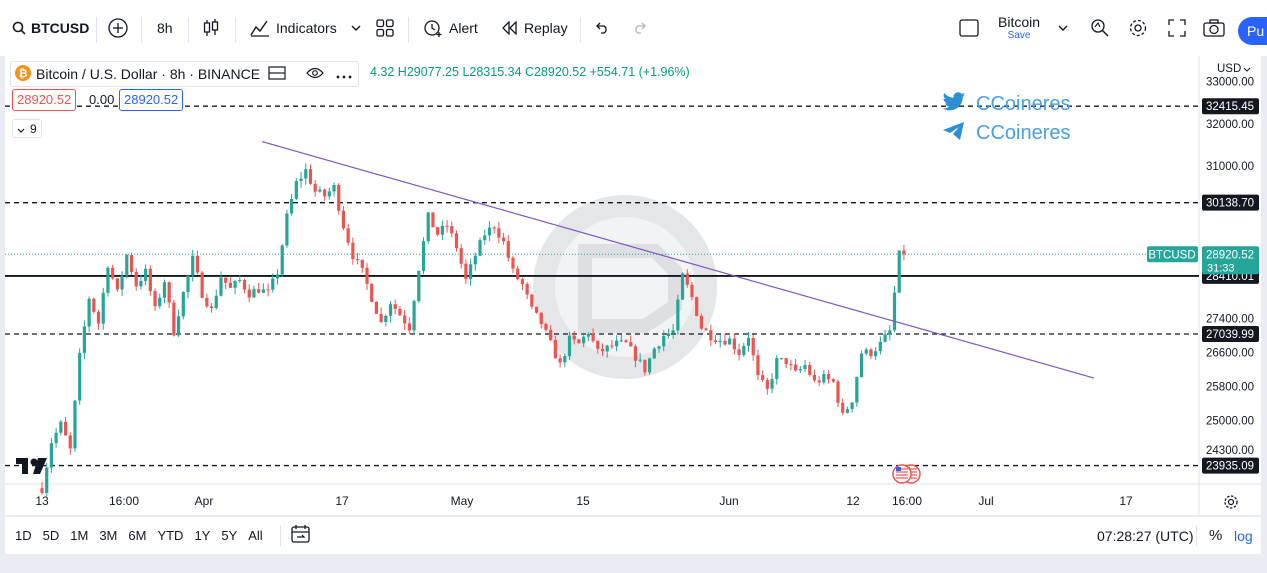  I want to click on twitter-bird-icon, so click(954, 104).